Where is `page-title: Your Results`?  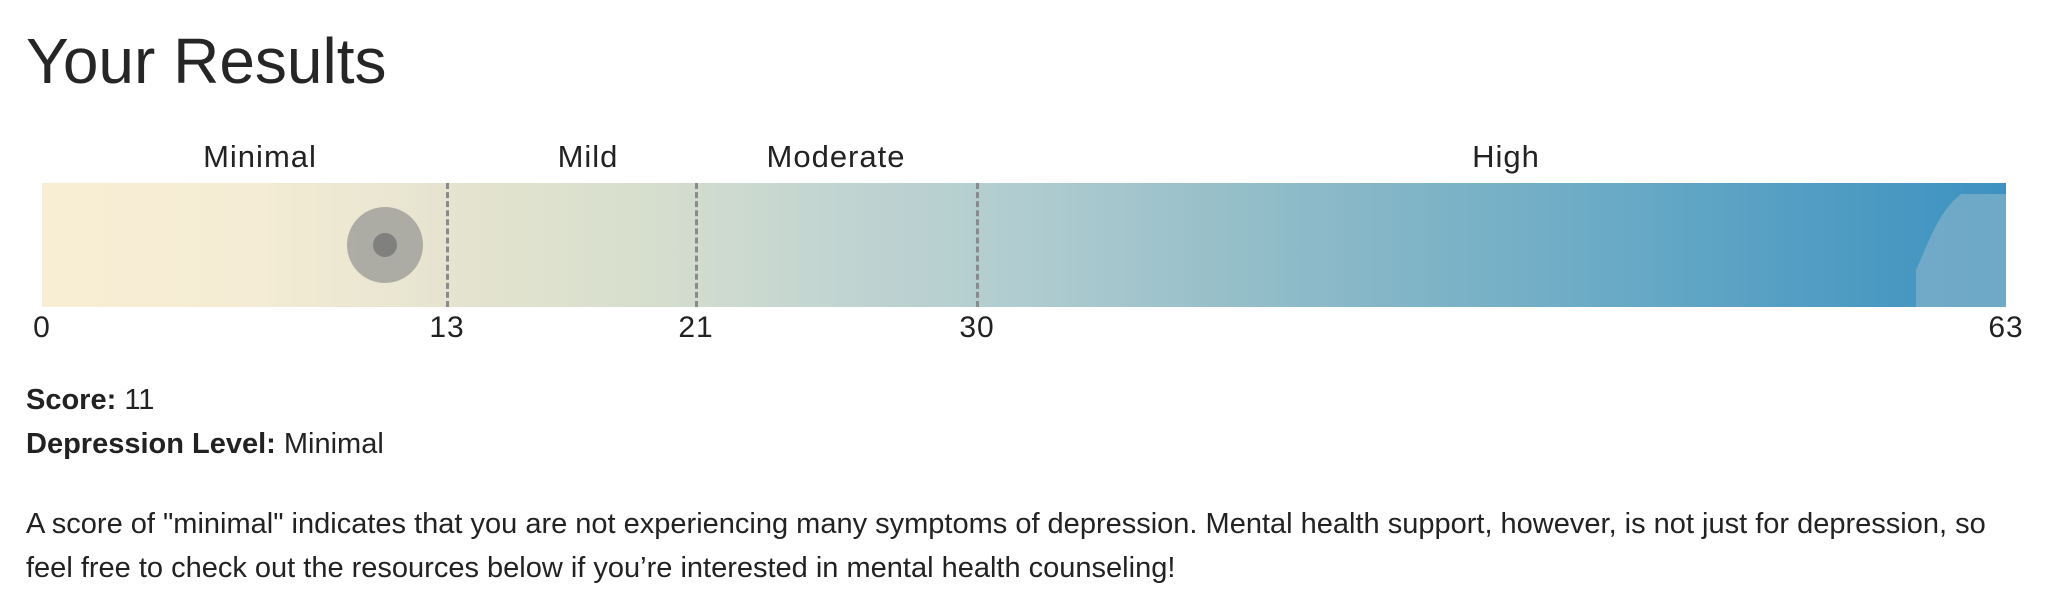
page-title: Your Results is located at coordinates (206, 61).